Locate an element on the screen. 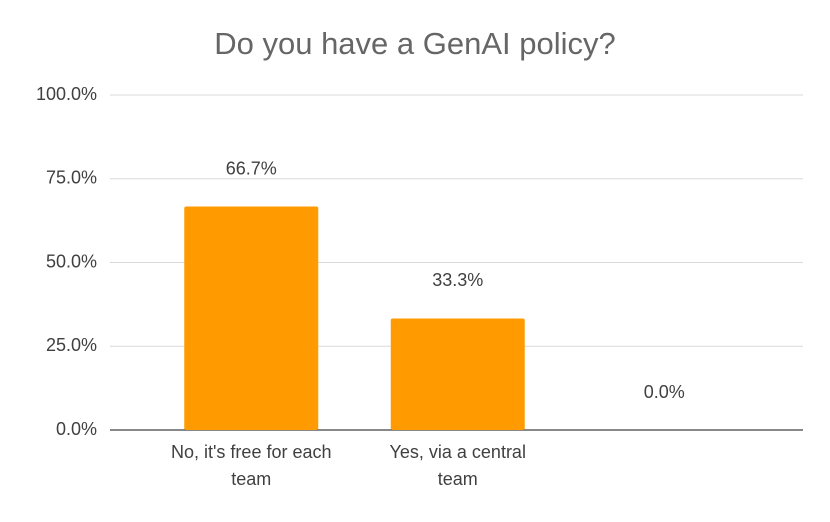 Image resolution: width=830 pixels, height=522 pixels. x-tick-label-box: Yes, via a central team is located at coordinates (457, 465).